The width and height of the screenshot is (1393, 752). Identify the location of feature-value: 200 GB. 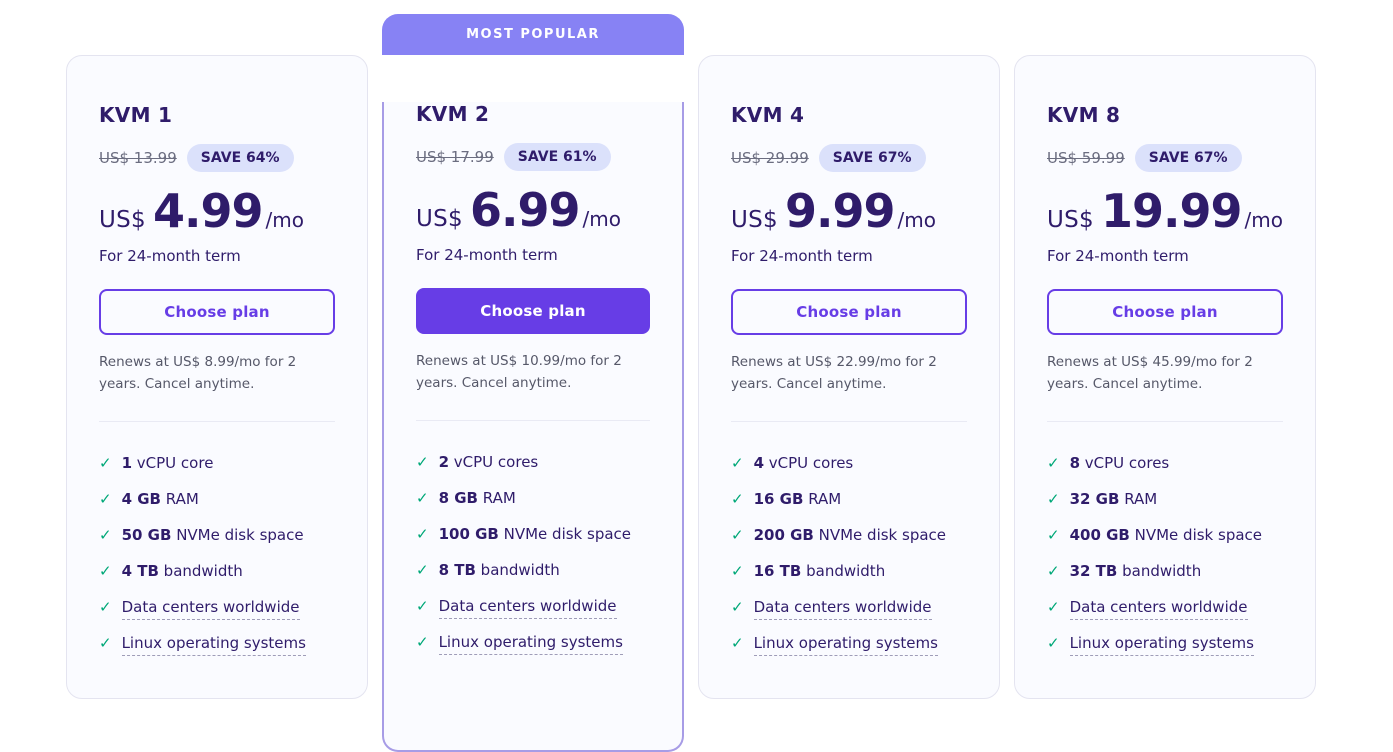
(783, 535).